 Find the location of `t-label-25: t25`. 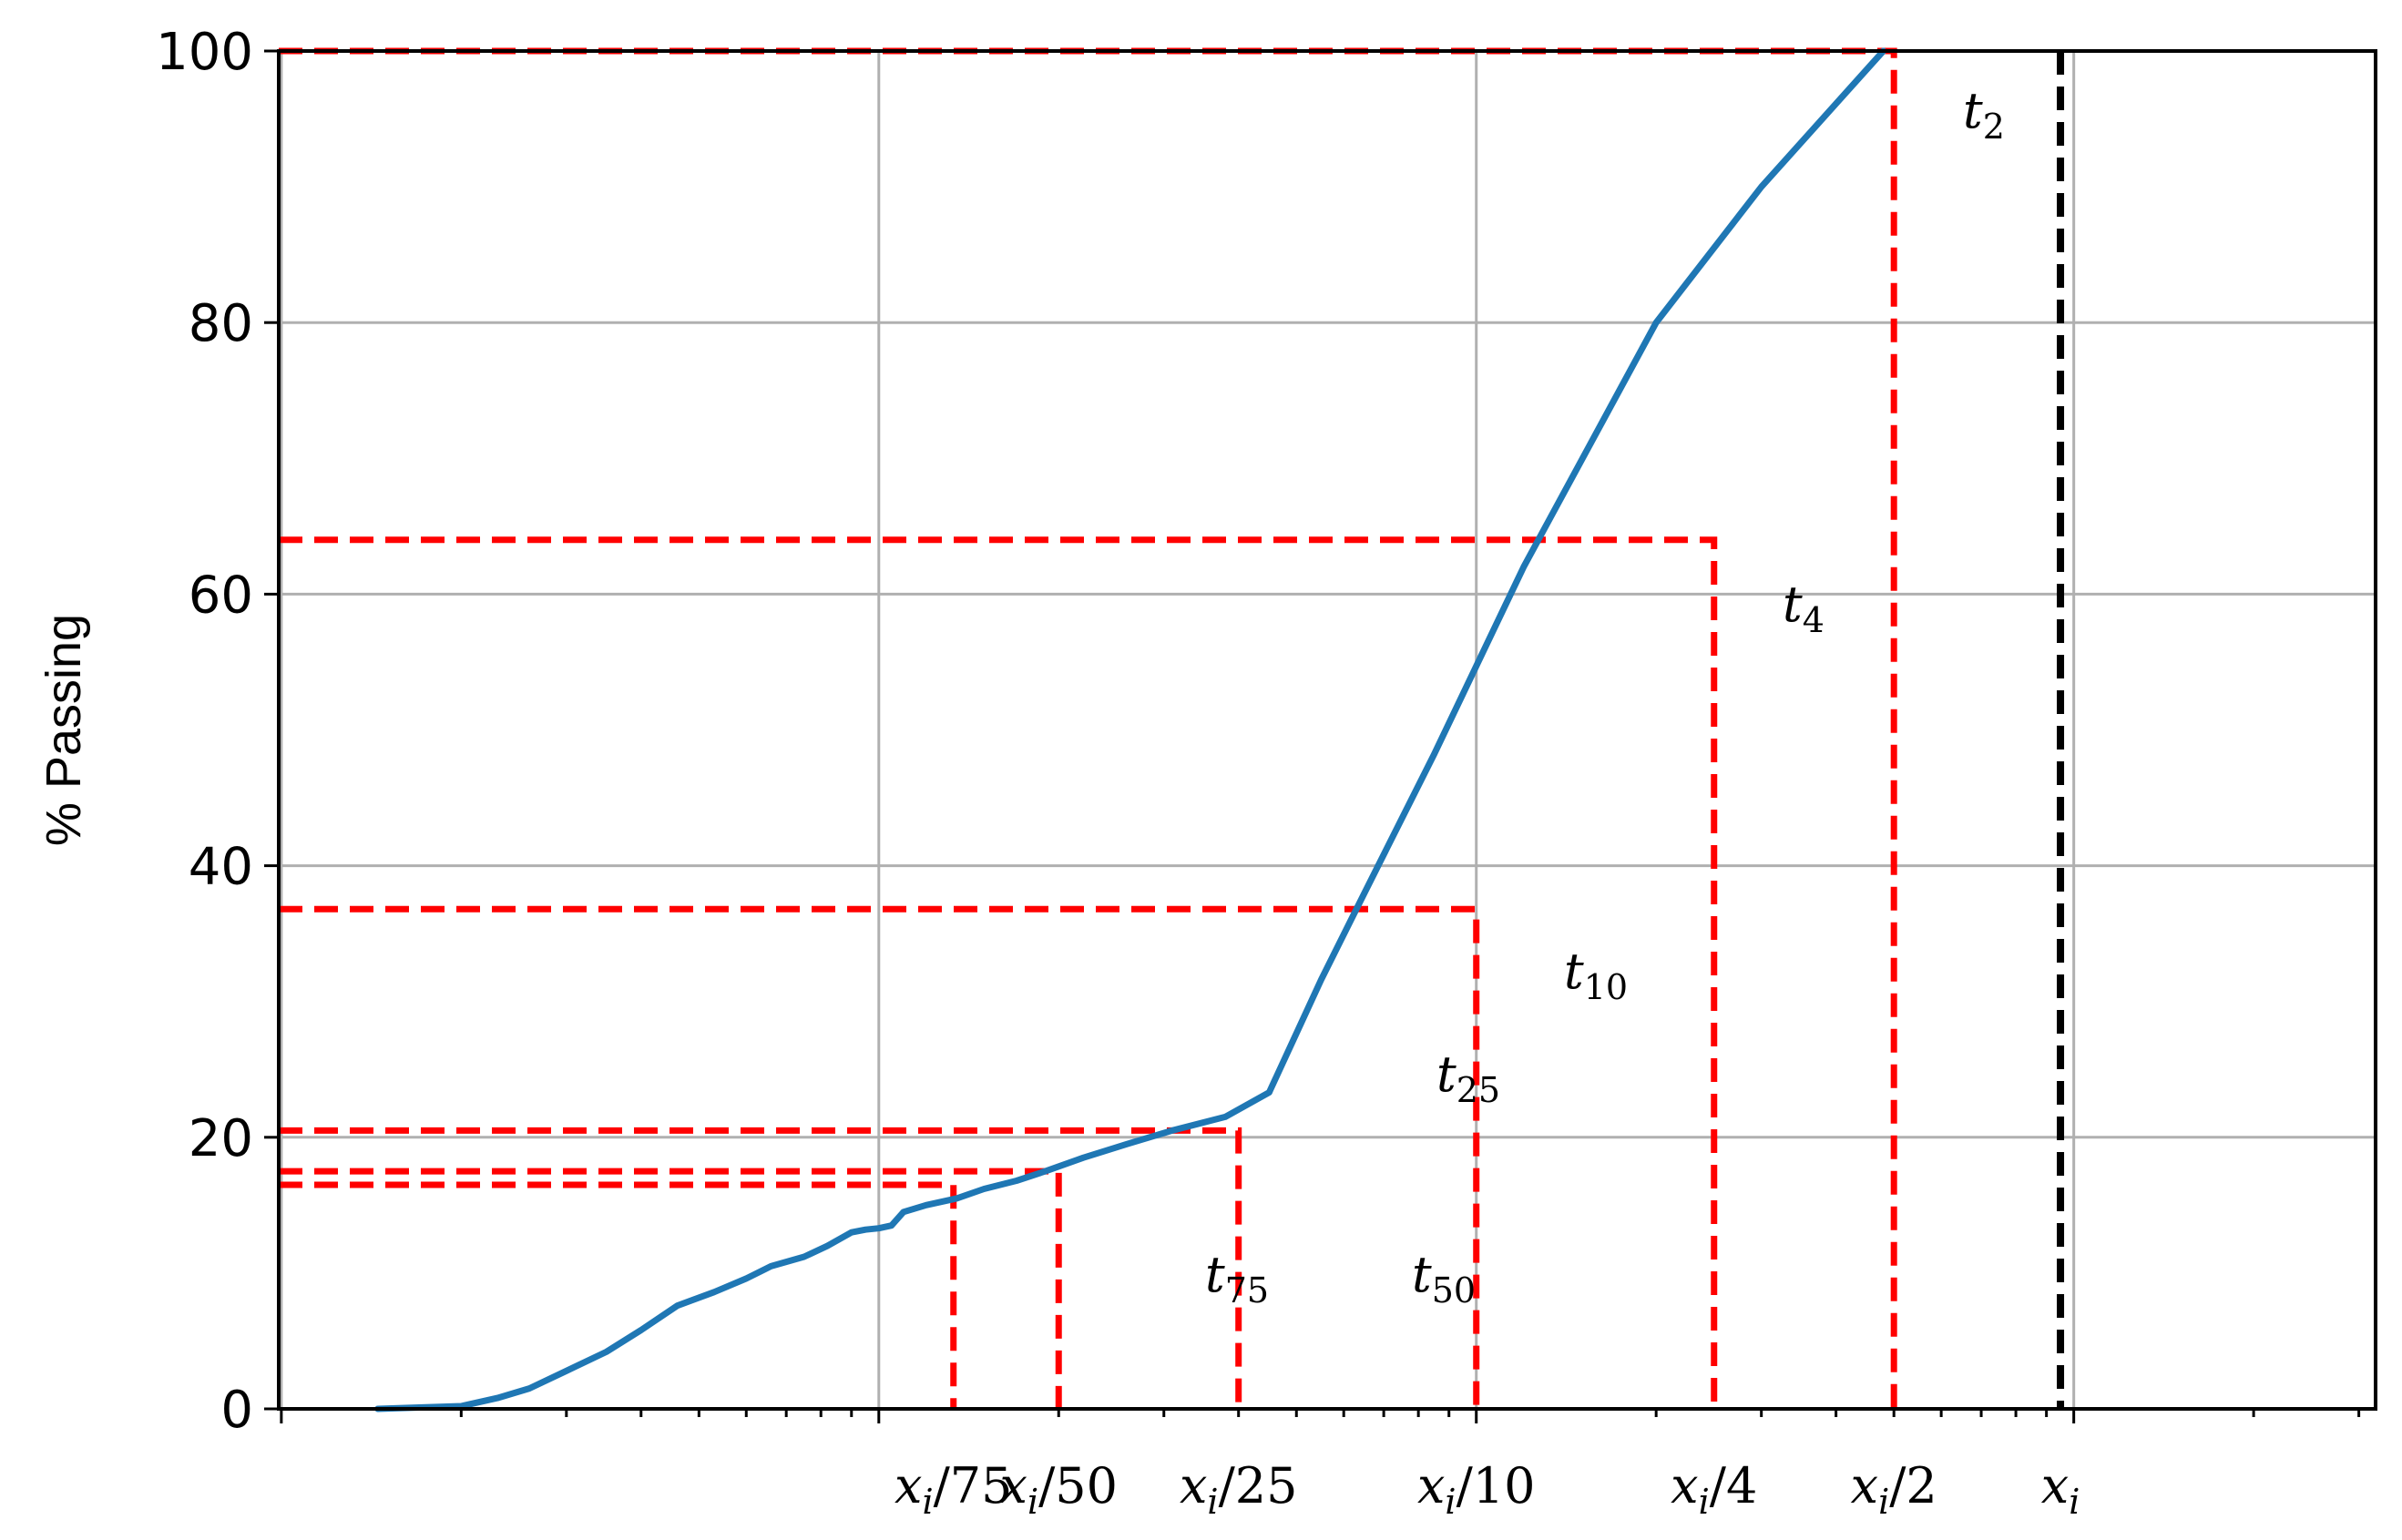

t-label-25: t25 is located at coordinates (1468, 1077).